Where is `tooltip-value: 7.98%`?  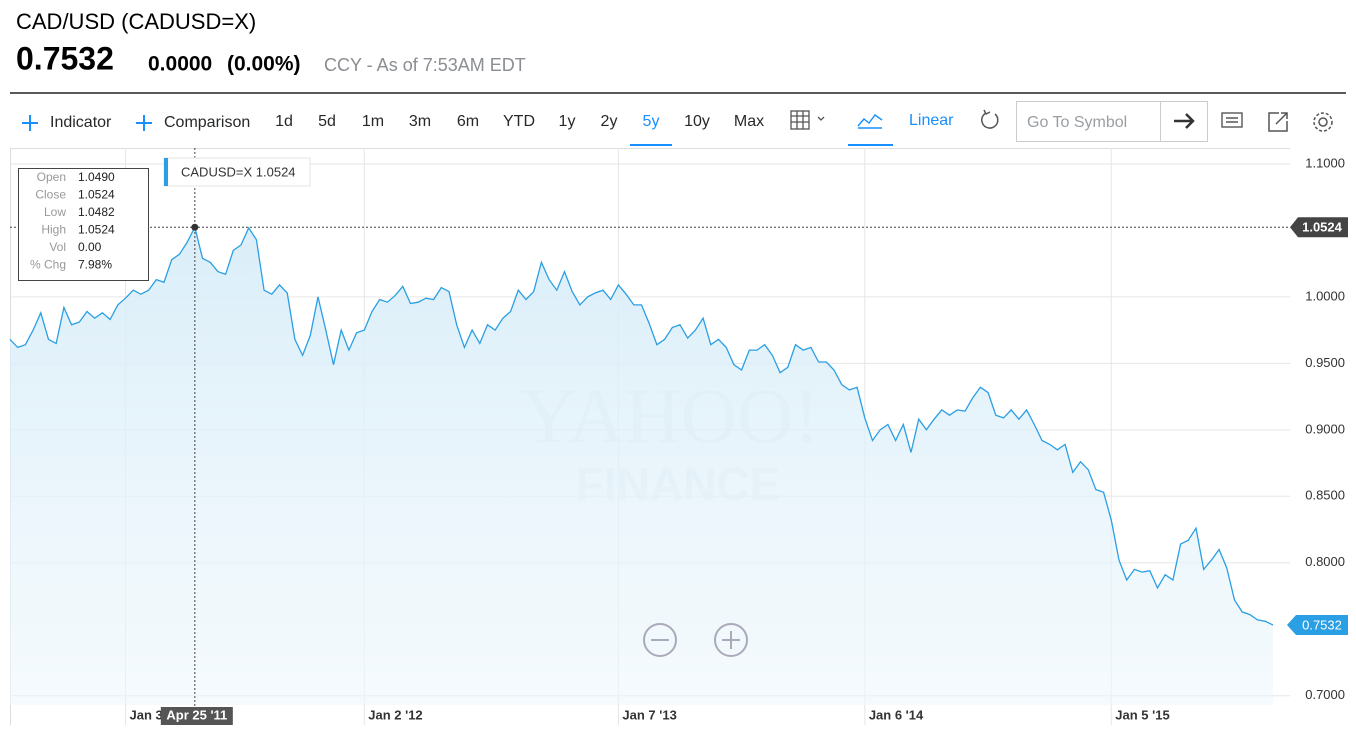 tooltip-value: 7.98% is located at coordinates (95, 265).